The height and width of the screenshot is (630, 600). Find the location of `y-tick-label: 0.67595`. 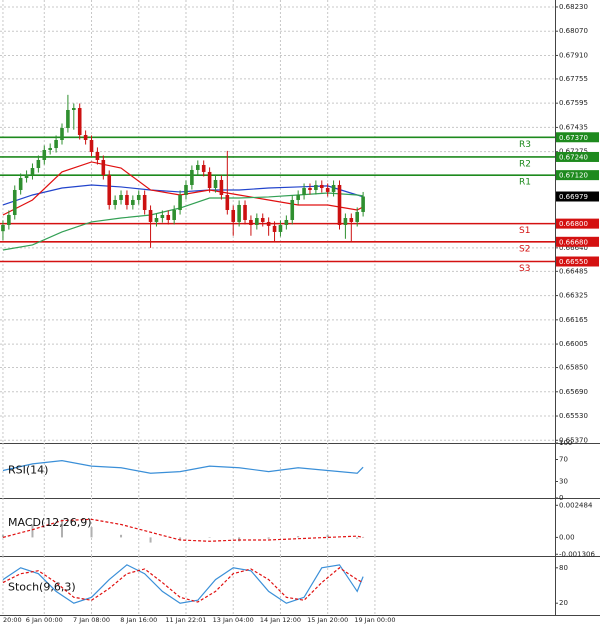

y-tick-label: 0.67595 is located at coordinates (573, 103).